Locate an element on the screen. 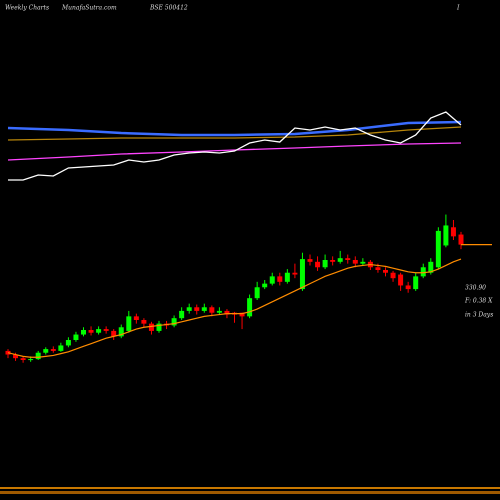  last-price: 330.90 is located at coordinates (475, 288).